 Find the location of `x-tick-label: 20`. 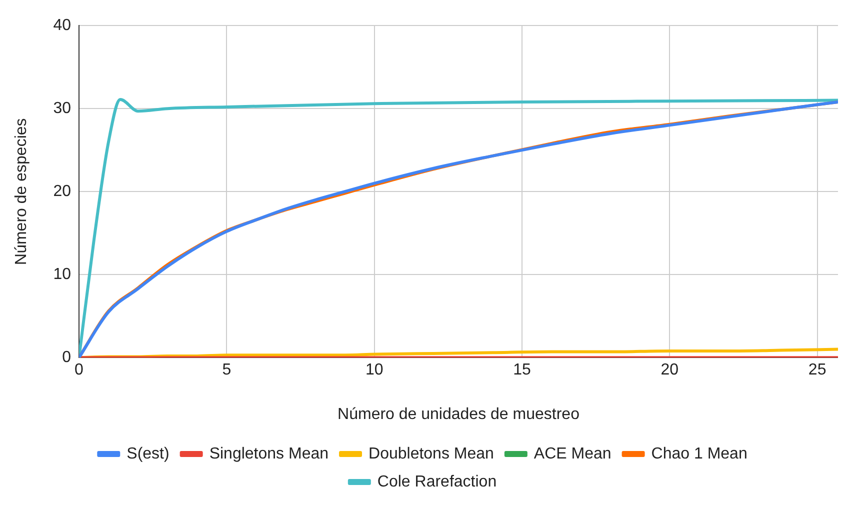

x-tick-label: 20 is located at coordinates (669, 370).